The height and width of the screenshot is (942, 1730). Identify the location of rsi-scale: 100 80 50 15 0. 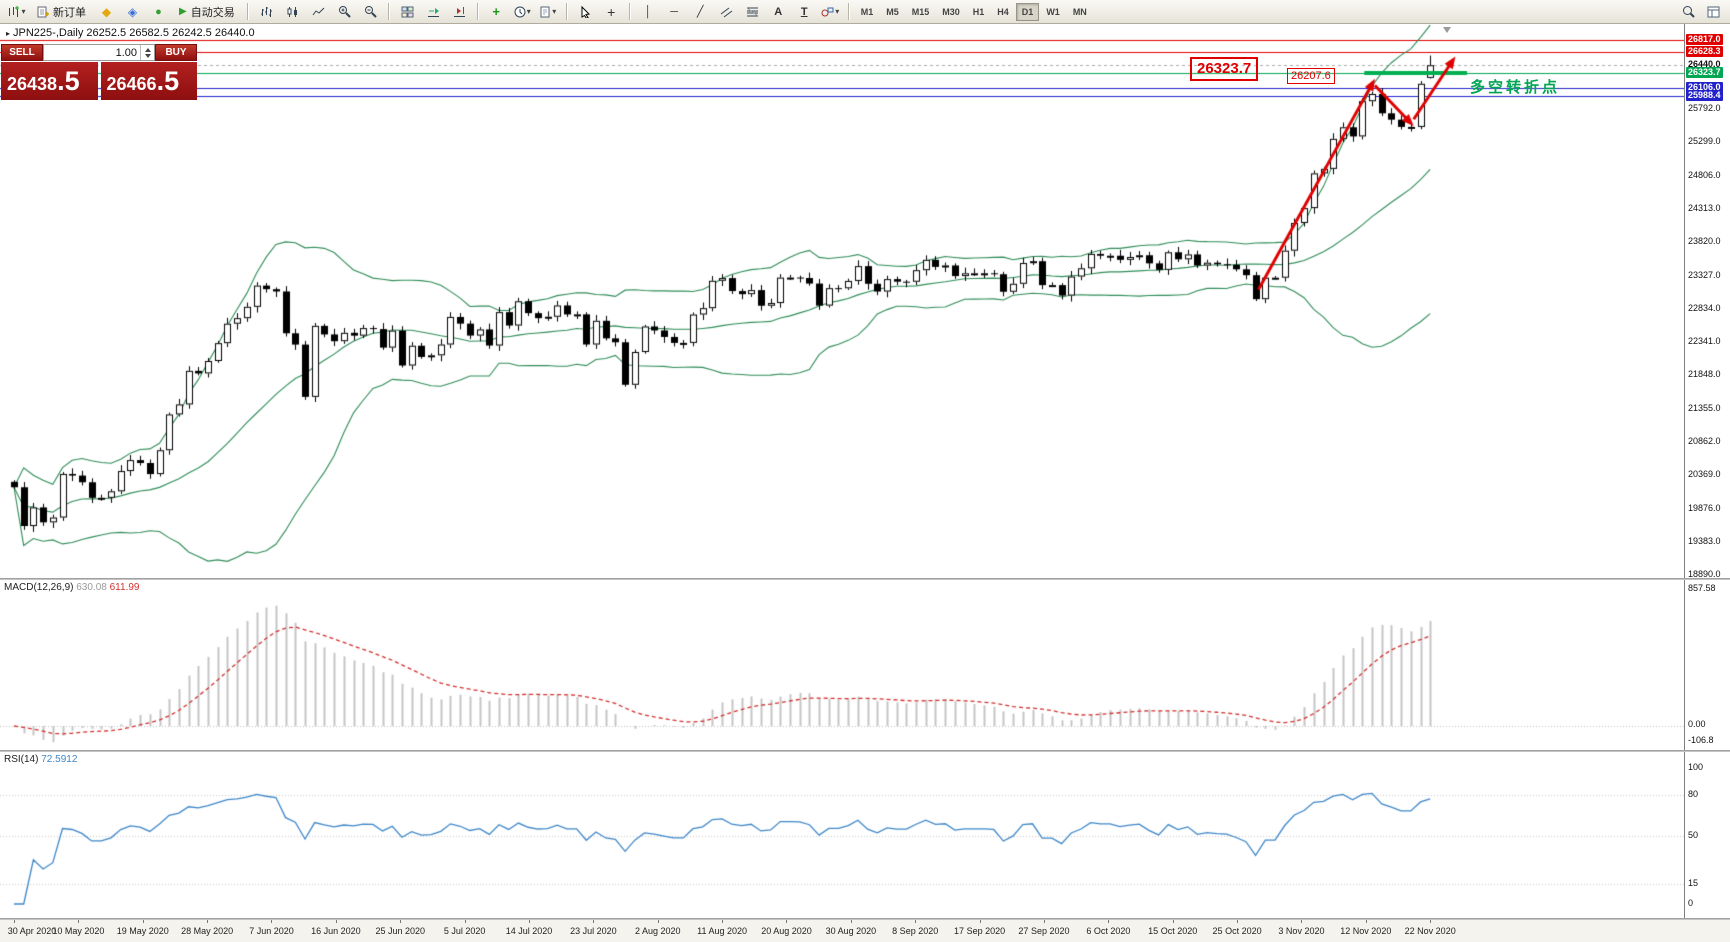
(1707, 835).